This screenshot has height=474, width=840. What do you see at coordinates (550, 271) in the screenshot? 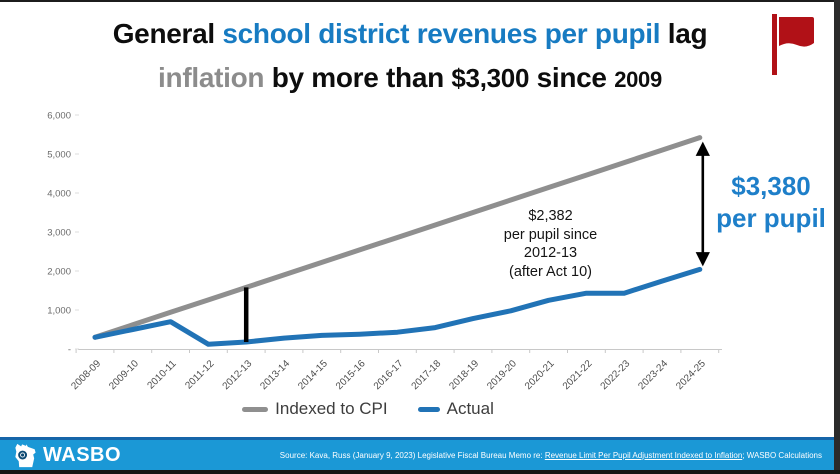
I see `annotation-line: (after Act 10)` at bounding box center [550, 271].